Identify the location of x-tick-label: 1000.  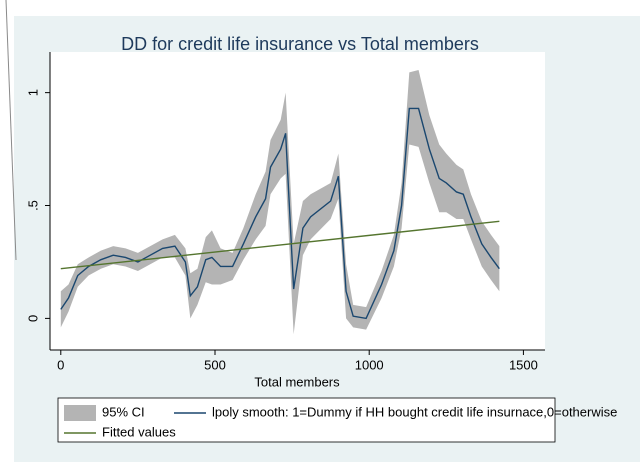
(369, 364).